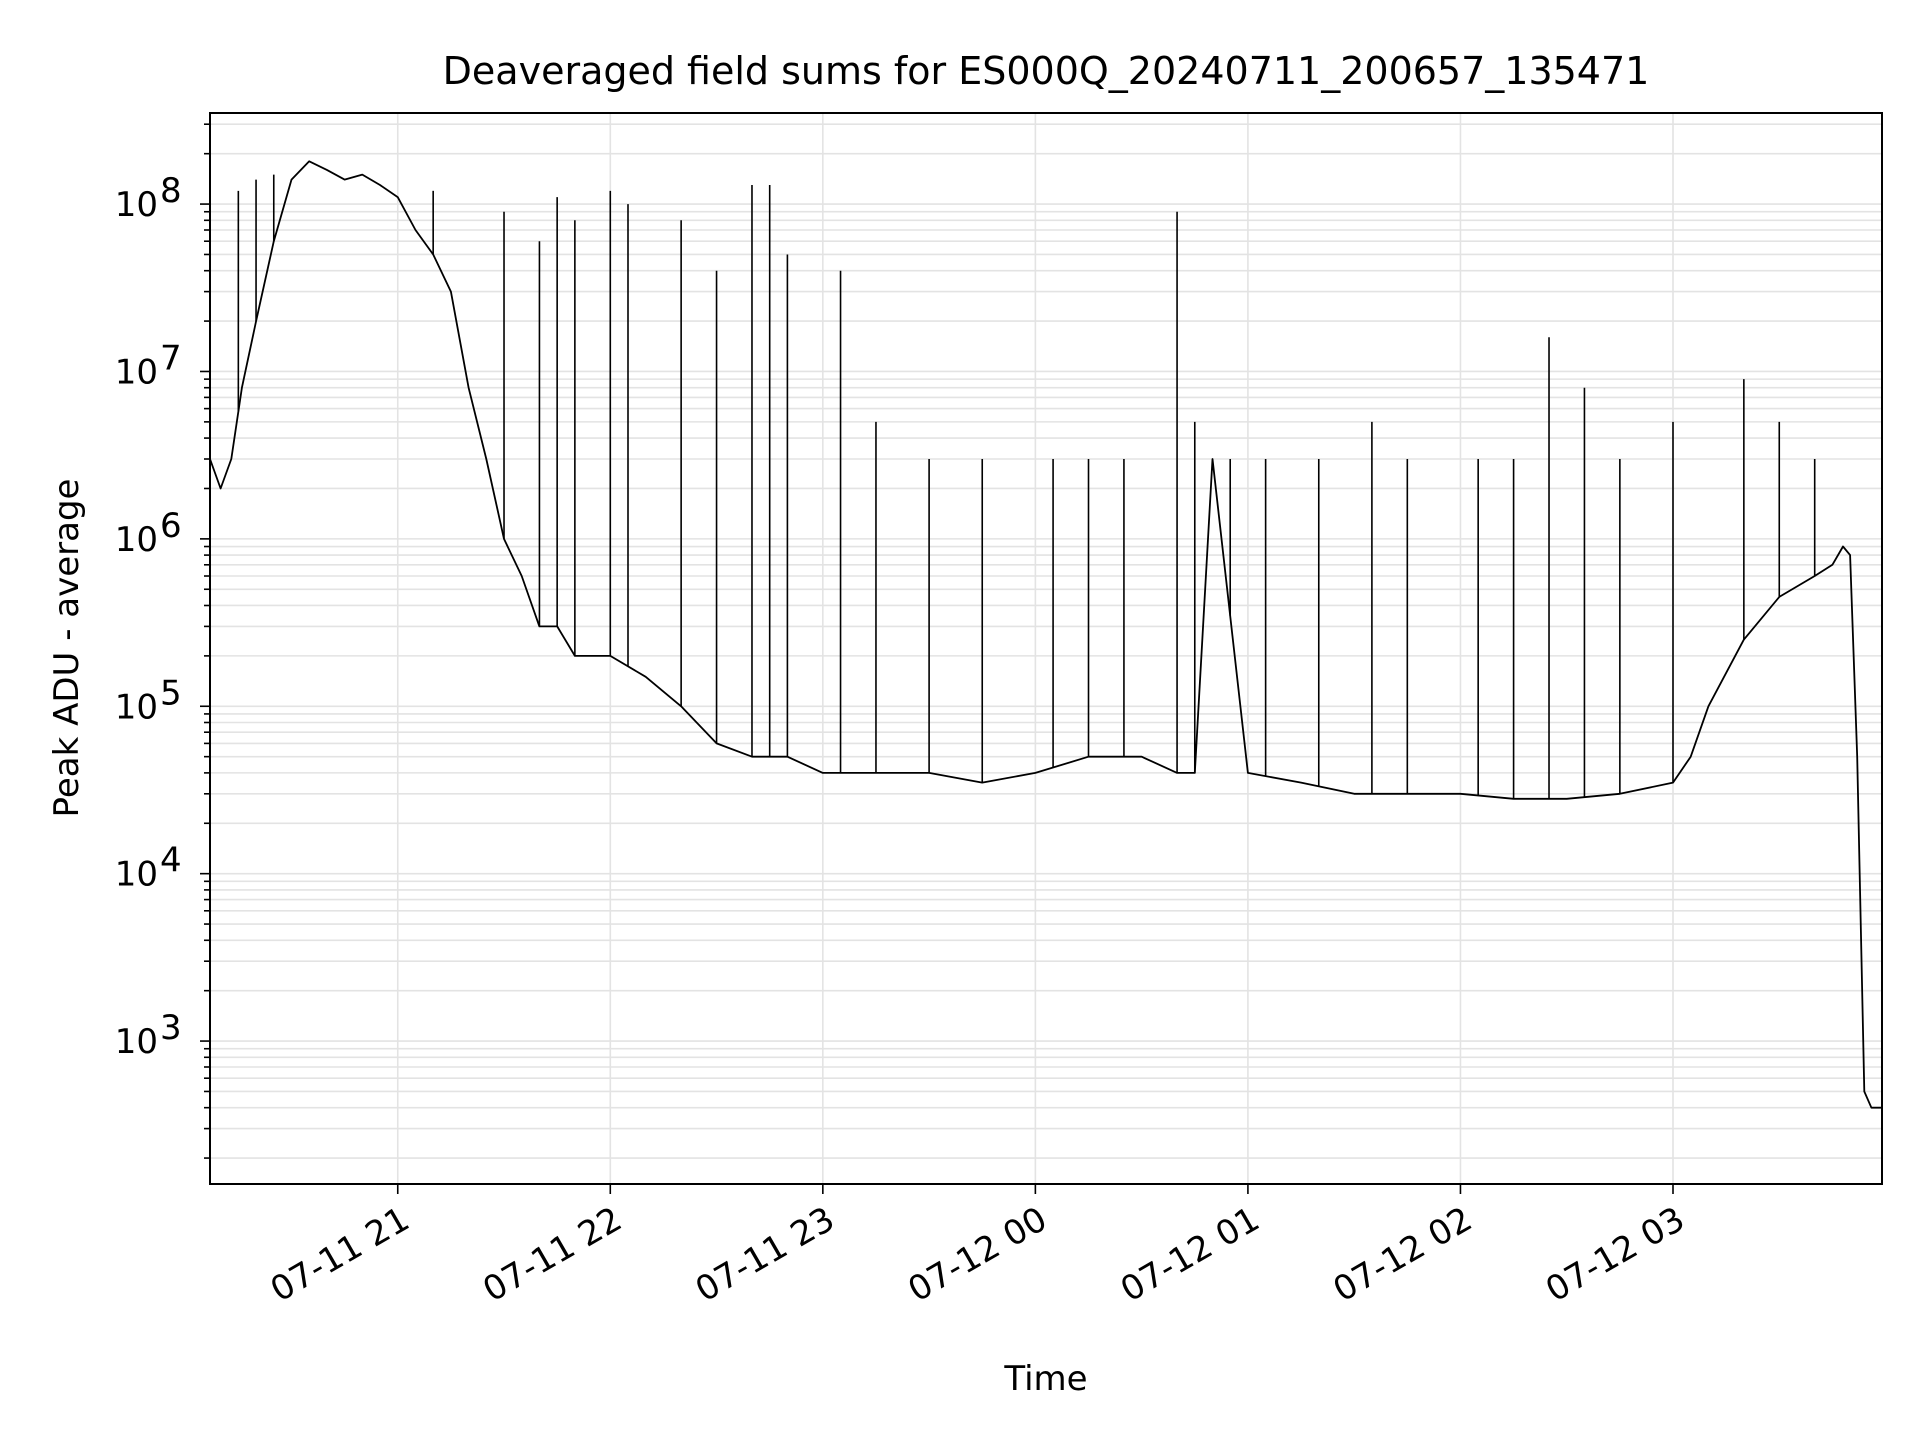 This screenshot has width=1920, height=1440. Describe the element at coordinates (171, 358) in the screenshot. I see `y-tick-label-exponent: 7` at that location.